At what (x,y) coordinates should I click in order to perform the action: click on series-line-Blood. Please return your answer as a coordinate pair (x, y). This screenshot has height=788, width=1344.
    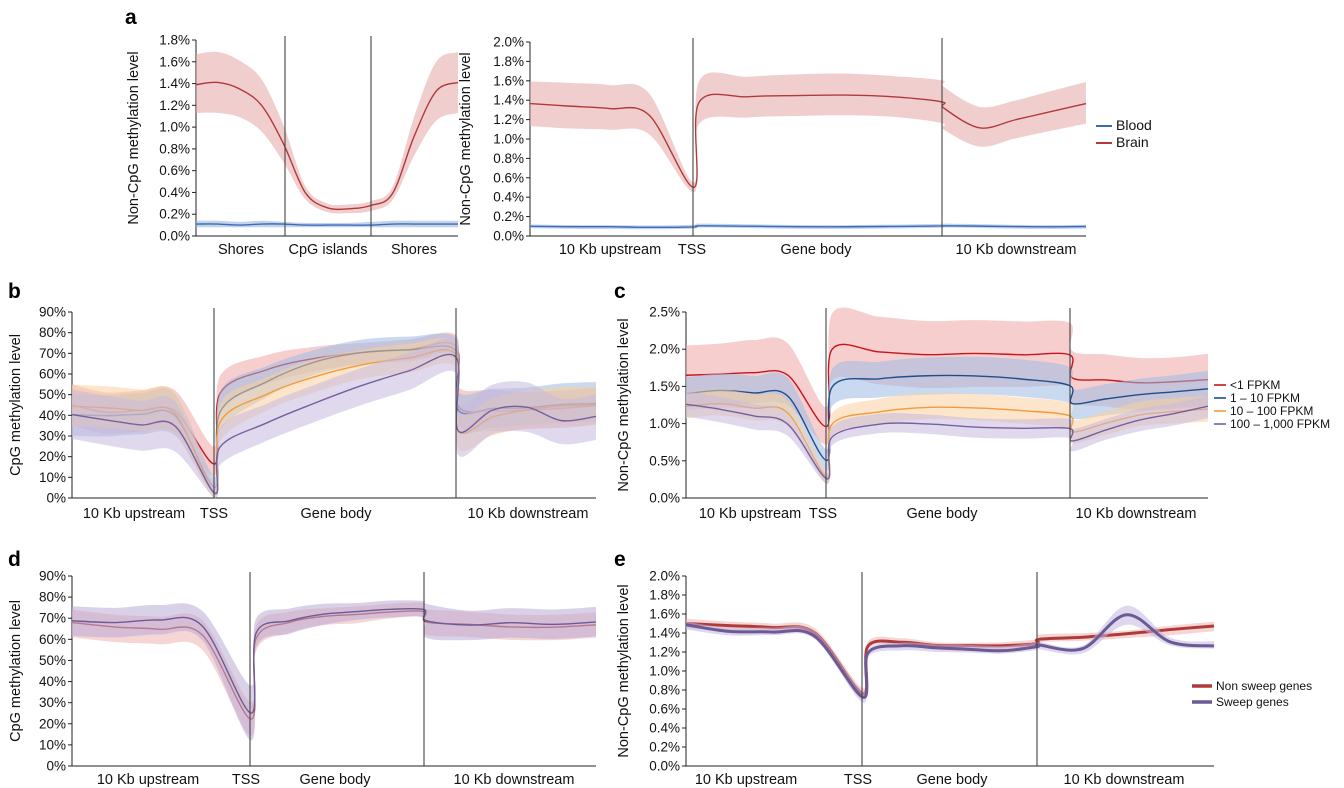
    Looking at the image, I should click on (808, 227).